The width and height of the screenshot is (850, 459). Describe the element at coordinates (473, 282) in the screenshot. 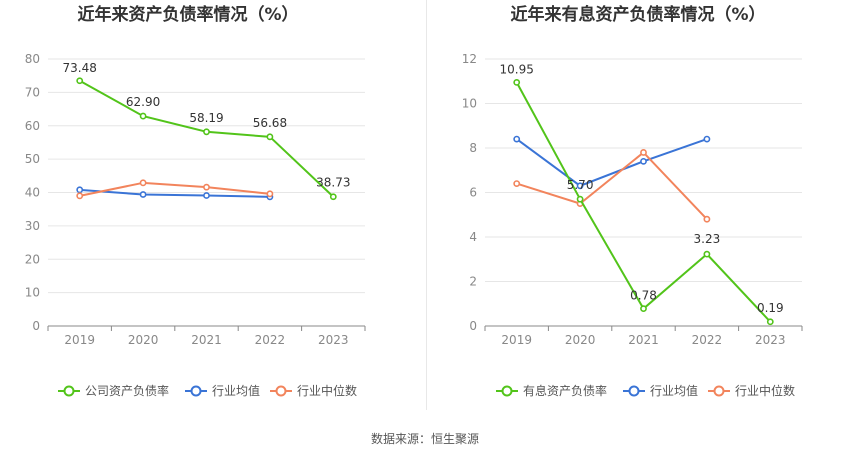

I see `y-tick-label: 2` at that location.